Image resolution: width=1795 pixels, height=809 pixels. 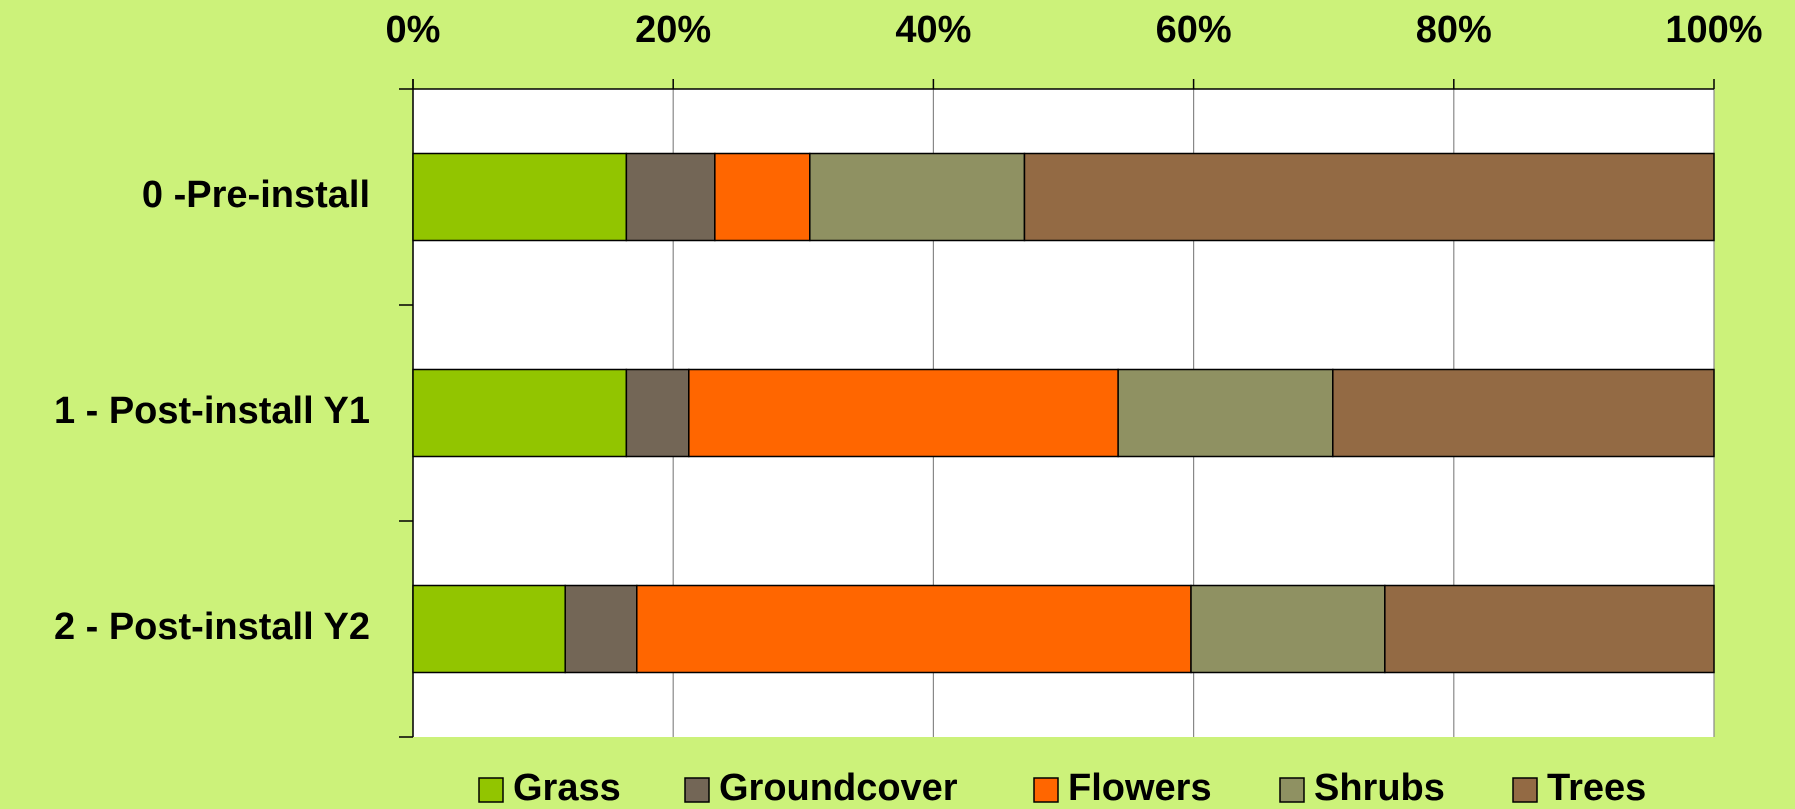 I want to click on x-tick-label: 60%, so click(x=1194, y=30).